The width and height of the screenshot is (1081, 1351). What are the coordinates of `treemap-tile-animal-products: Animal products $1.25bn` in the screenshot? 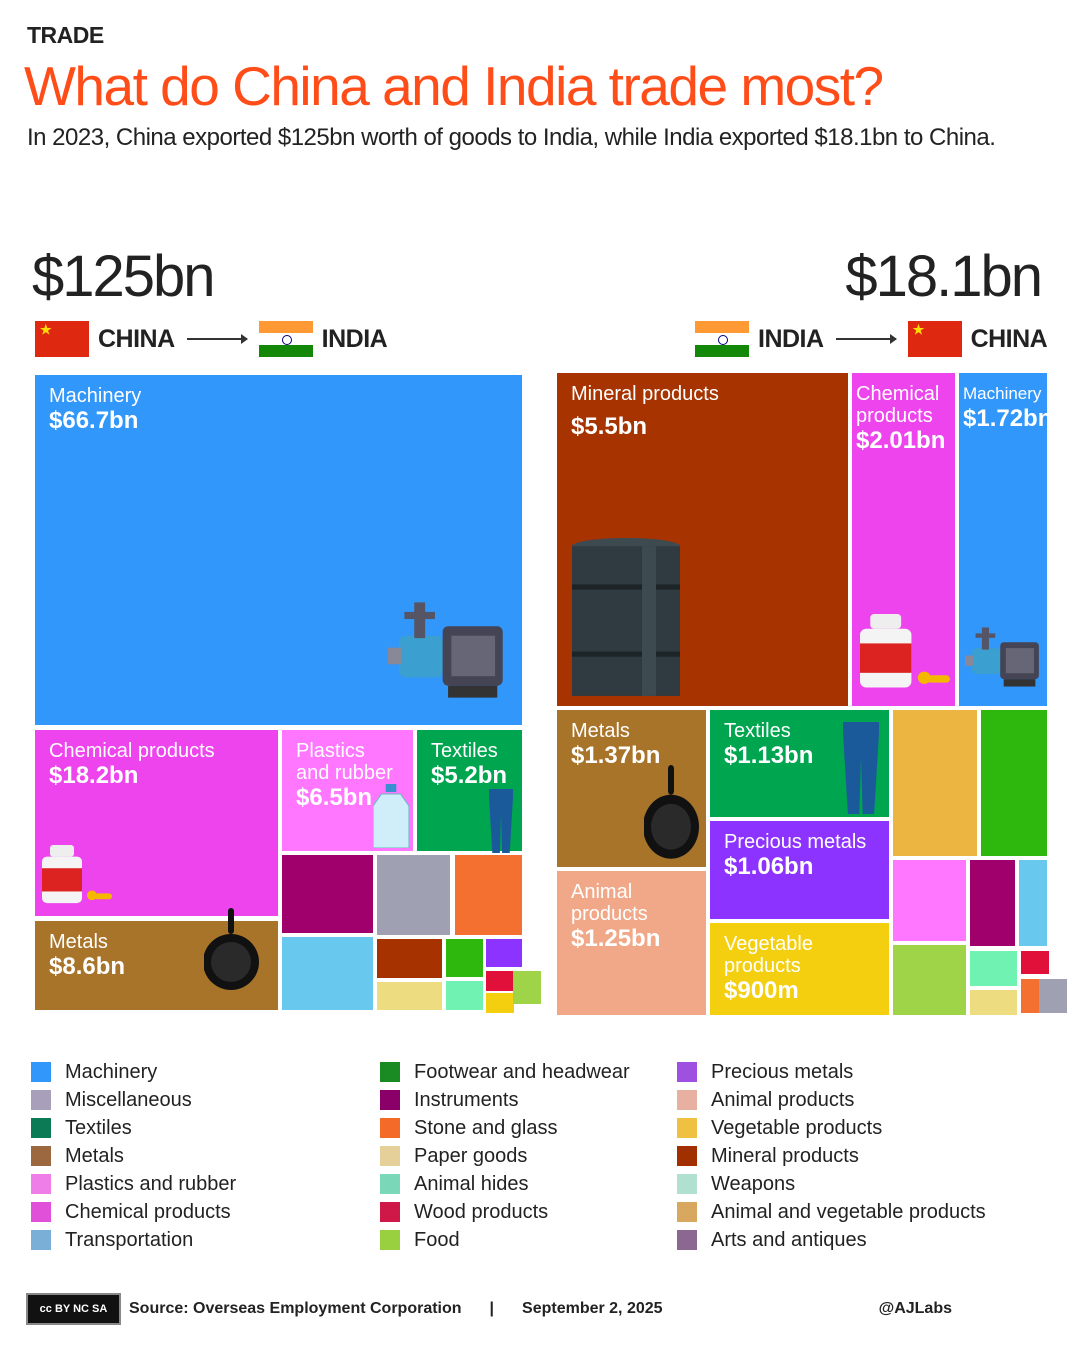 It's located at (631, 943).